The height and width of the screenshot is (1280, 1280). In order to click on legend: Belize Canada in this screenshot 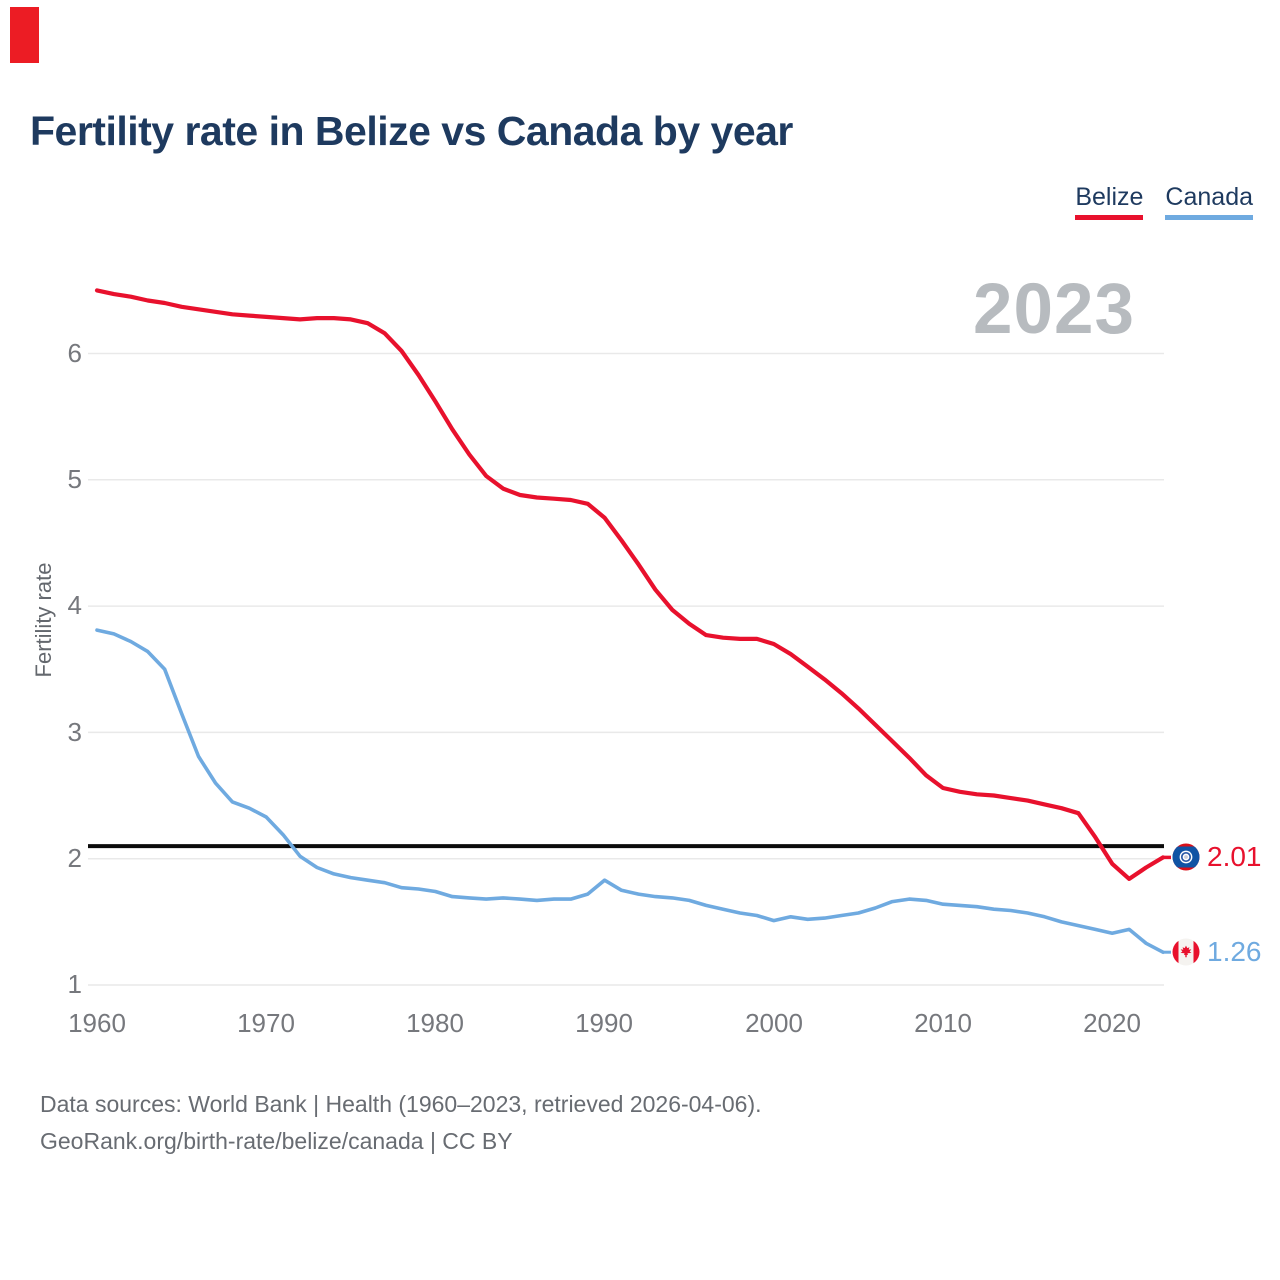, I will do `click(1164, 201)`.